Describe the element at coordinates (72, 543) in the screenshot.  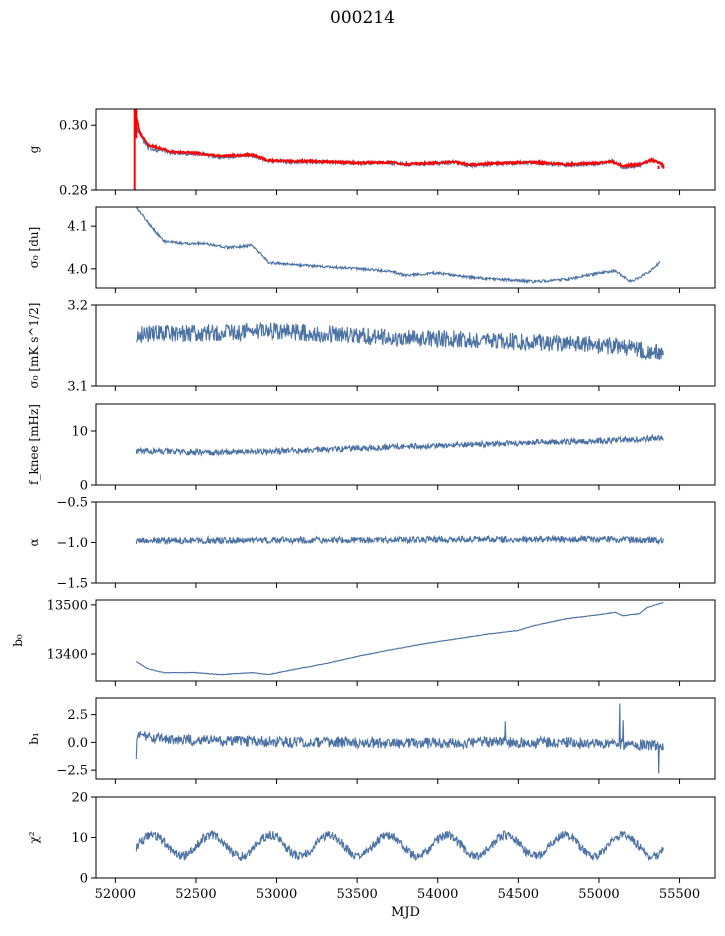
I see `y-tick-label: −1.0` at that location.